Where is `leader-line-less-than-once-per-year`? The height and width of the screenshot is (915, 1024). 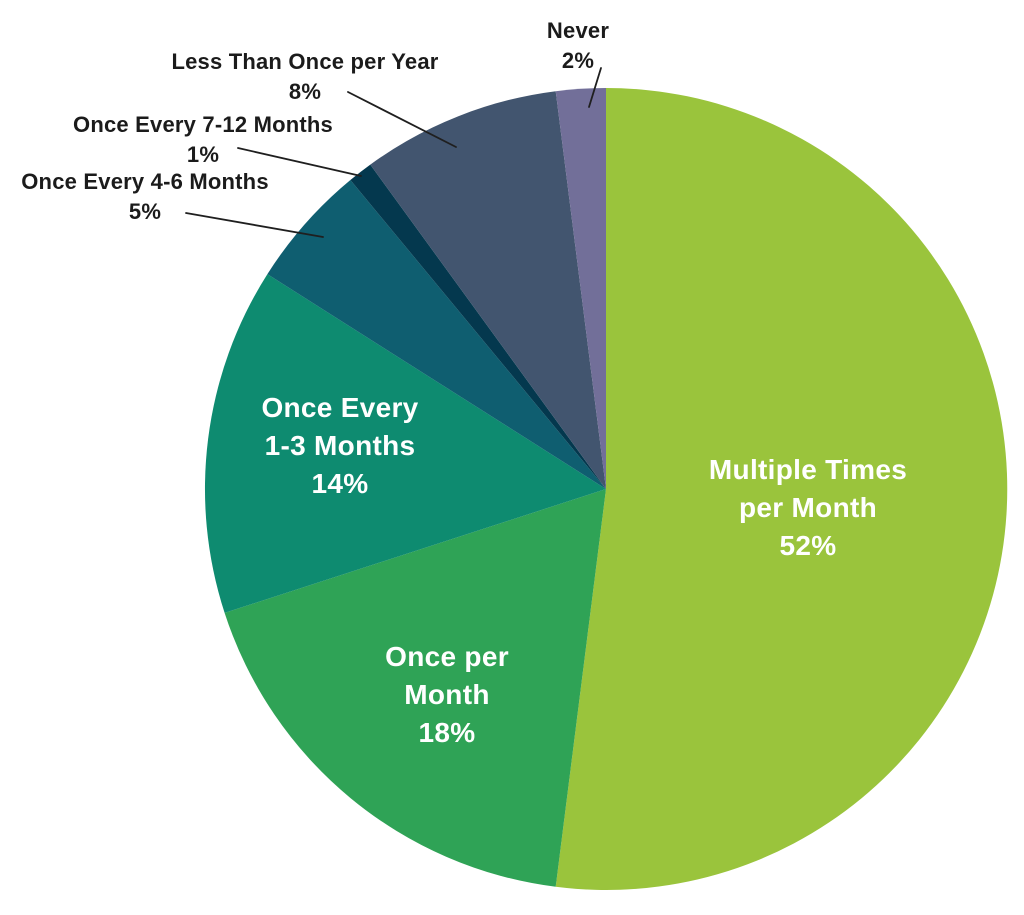
leader-line-less-than-once-per-year is located at coordinates (402, 119).